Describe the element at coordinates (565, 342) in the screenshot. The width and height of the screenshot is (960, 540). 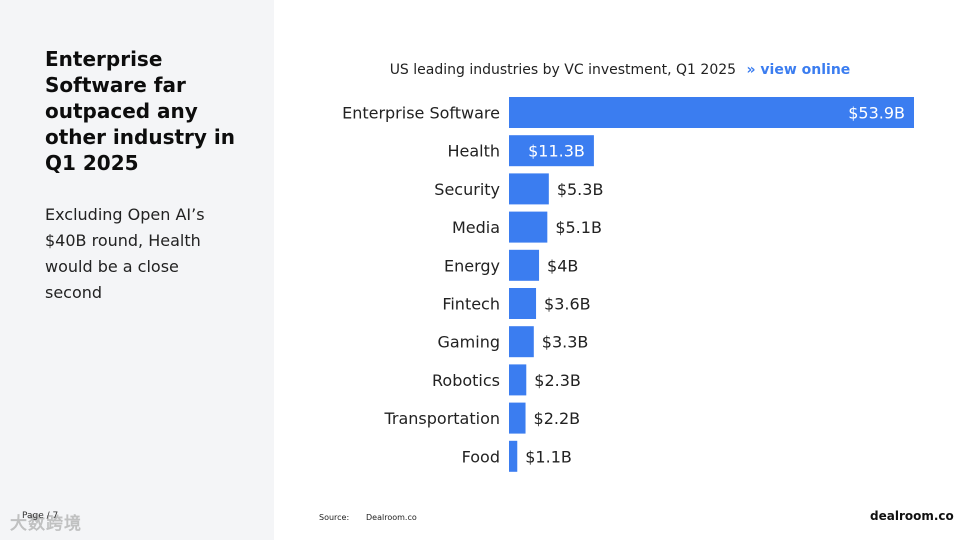
I see `value-label: $3.3B` at that location.